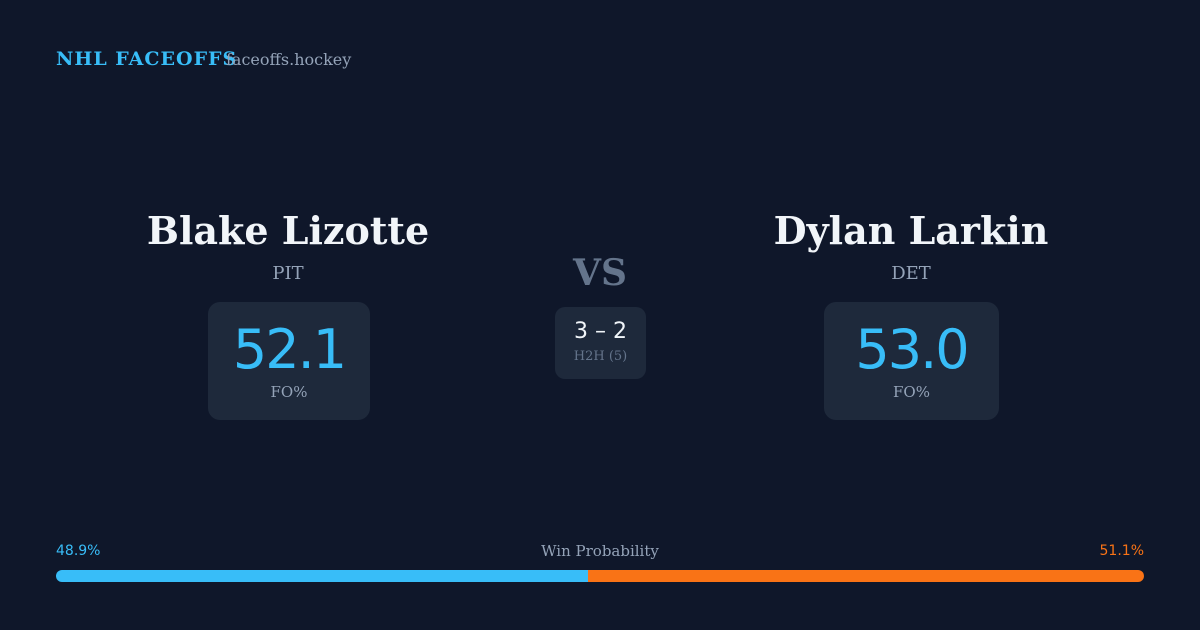 This screenshot has height=630, width=1200. I want to click on win-prob-right: 51.1%, so click(1121, 551).